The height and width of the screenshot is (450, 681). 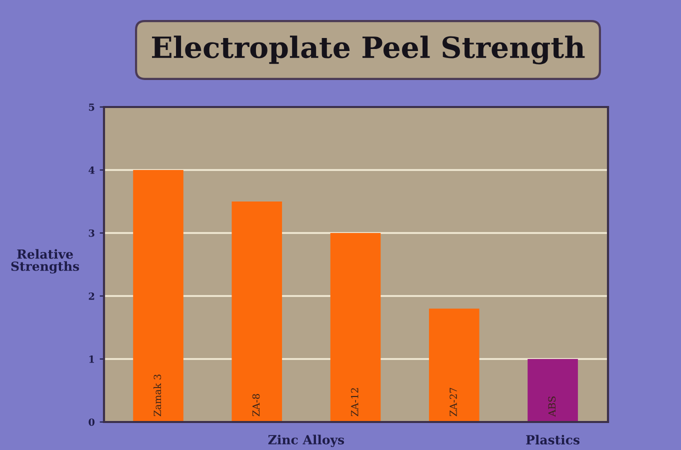 What do you see at coordinates (256, 405) in the screenshot?
I see `x-tick-label: ZA-8` at bounding box center [256, 405].